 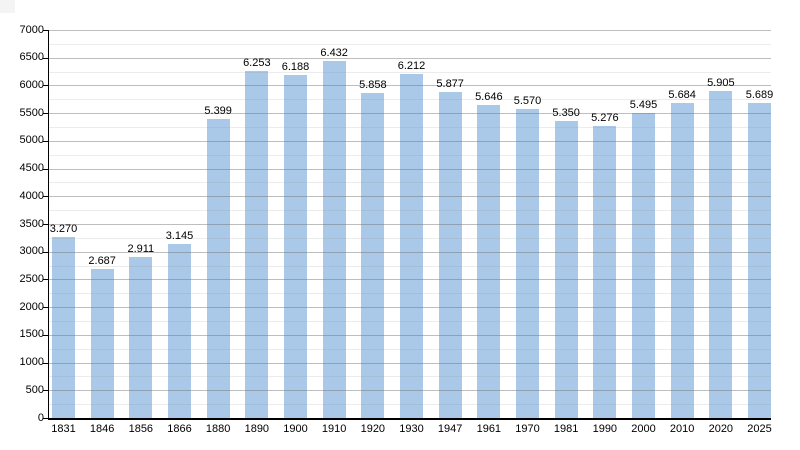 What do you see at coordinates (334, 429) in the screenshot?
I see `x-tick-label-1910: 1910` at bounding box center [334, 429].